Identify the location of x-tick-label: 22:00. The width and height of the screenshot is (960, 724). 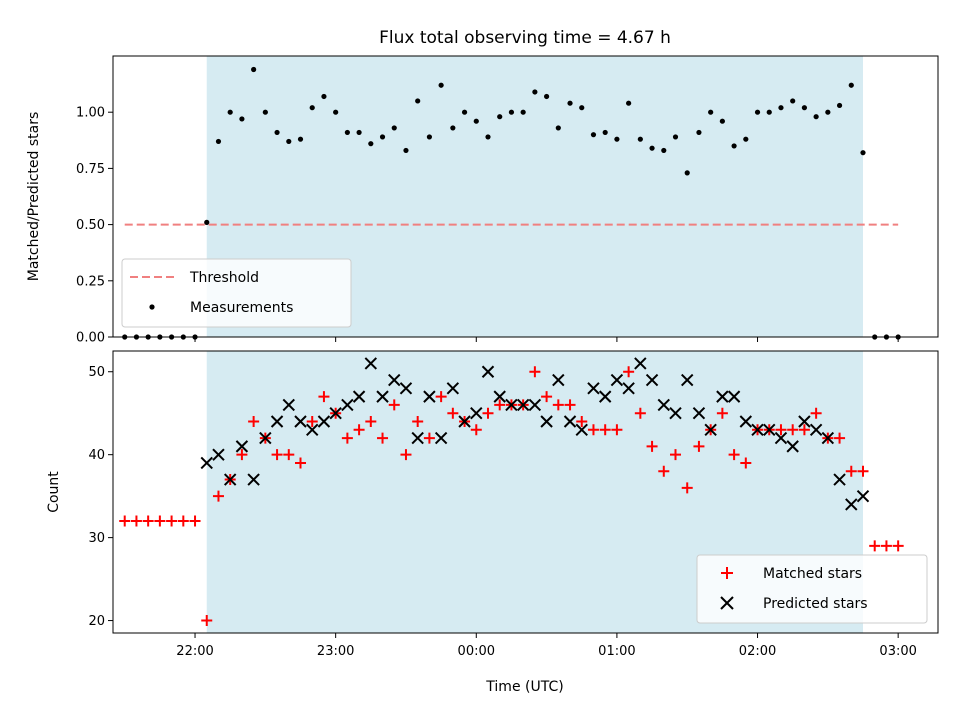
(194, 651).